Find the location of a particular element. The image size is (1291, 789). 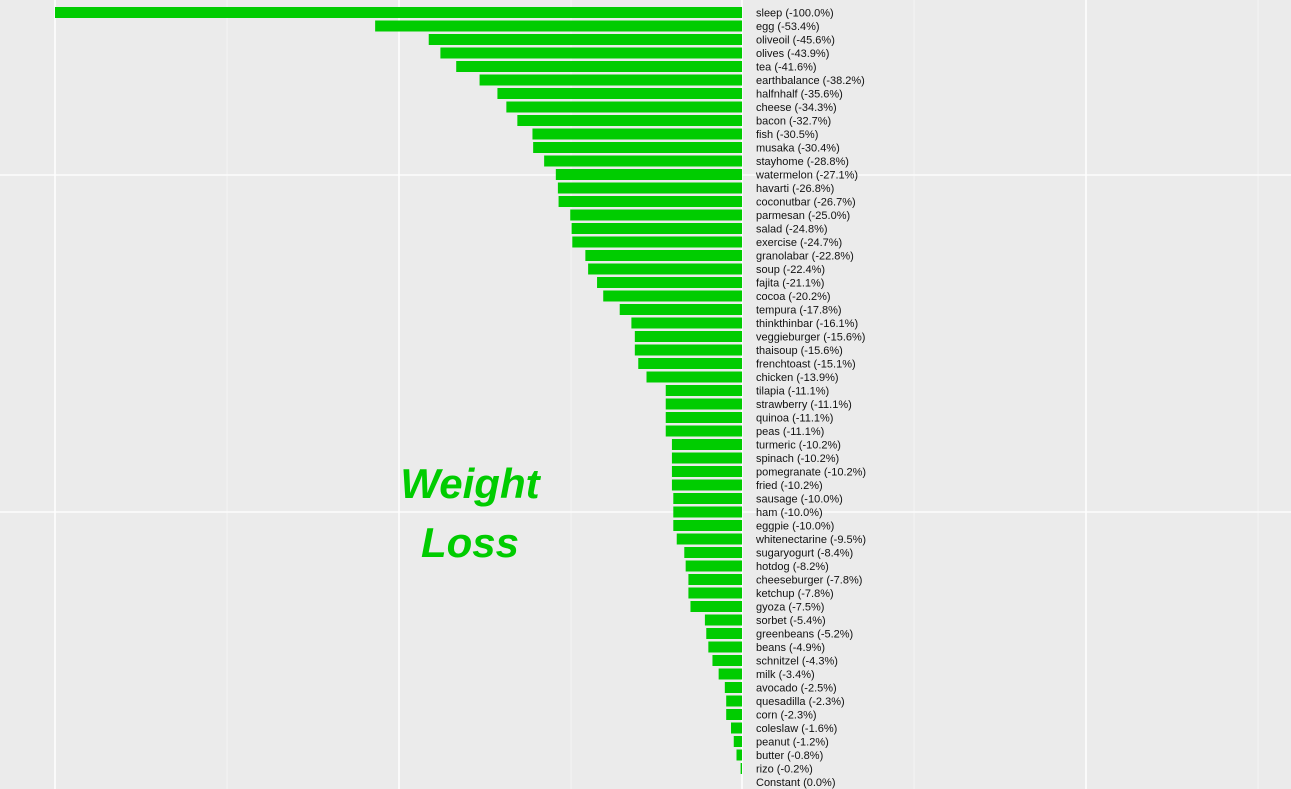

bar-label-halfnhalf: halfnhalf (-35.6%) is located at coordinates (799, 95).